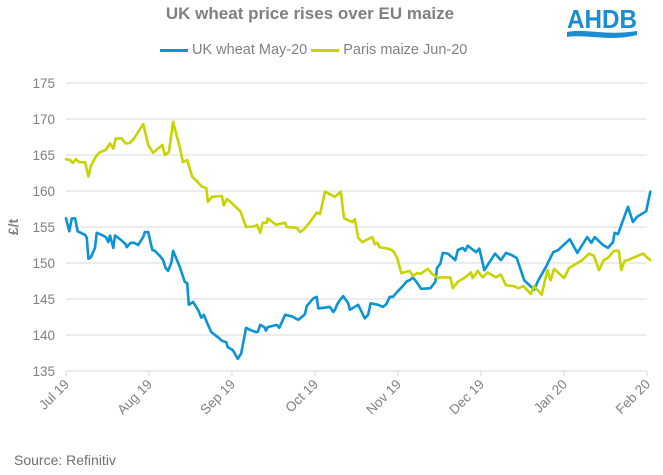 The width and height of the screenshot is (663, 475). I want to click on x-tick-label: Feb 20, so click(633, 397).